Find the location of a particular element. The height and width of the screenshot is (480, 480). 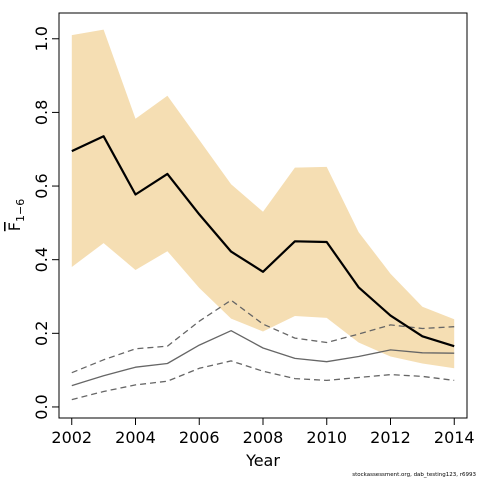

y-tick-label: 0.0 is located at coordinates (41, 406).